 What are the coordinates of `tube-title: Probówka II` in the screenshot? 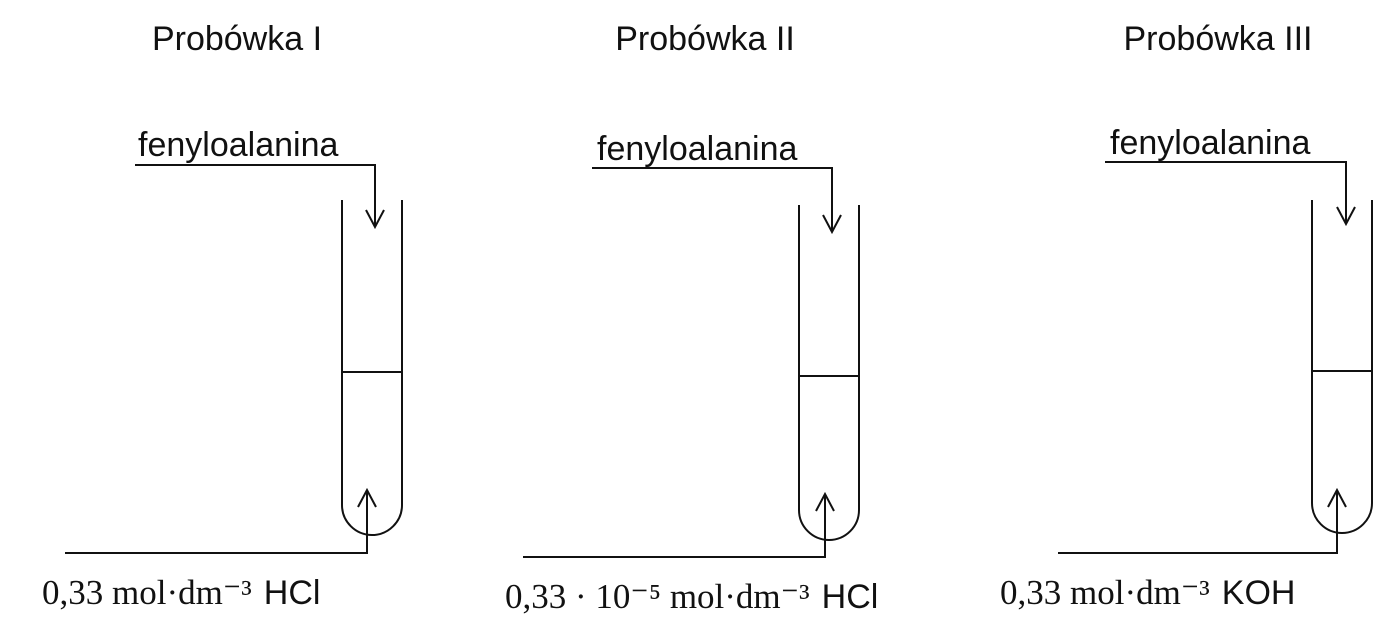 It's located at (705, 39).